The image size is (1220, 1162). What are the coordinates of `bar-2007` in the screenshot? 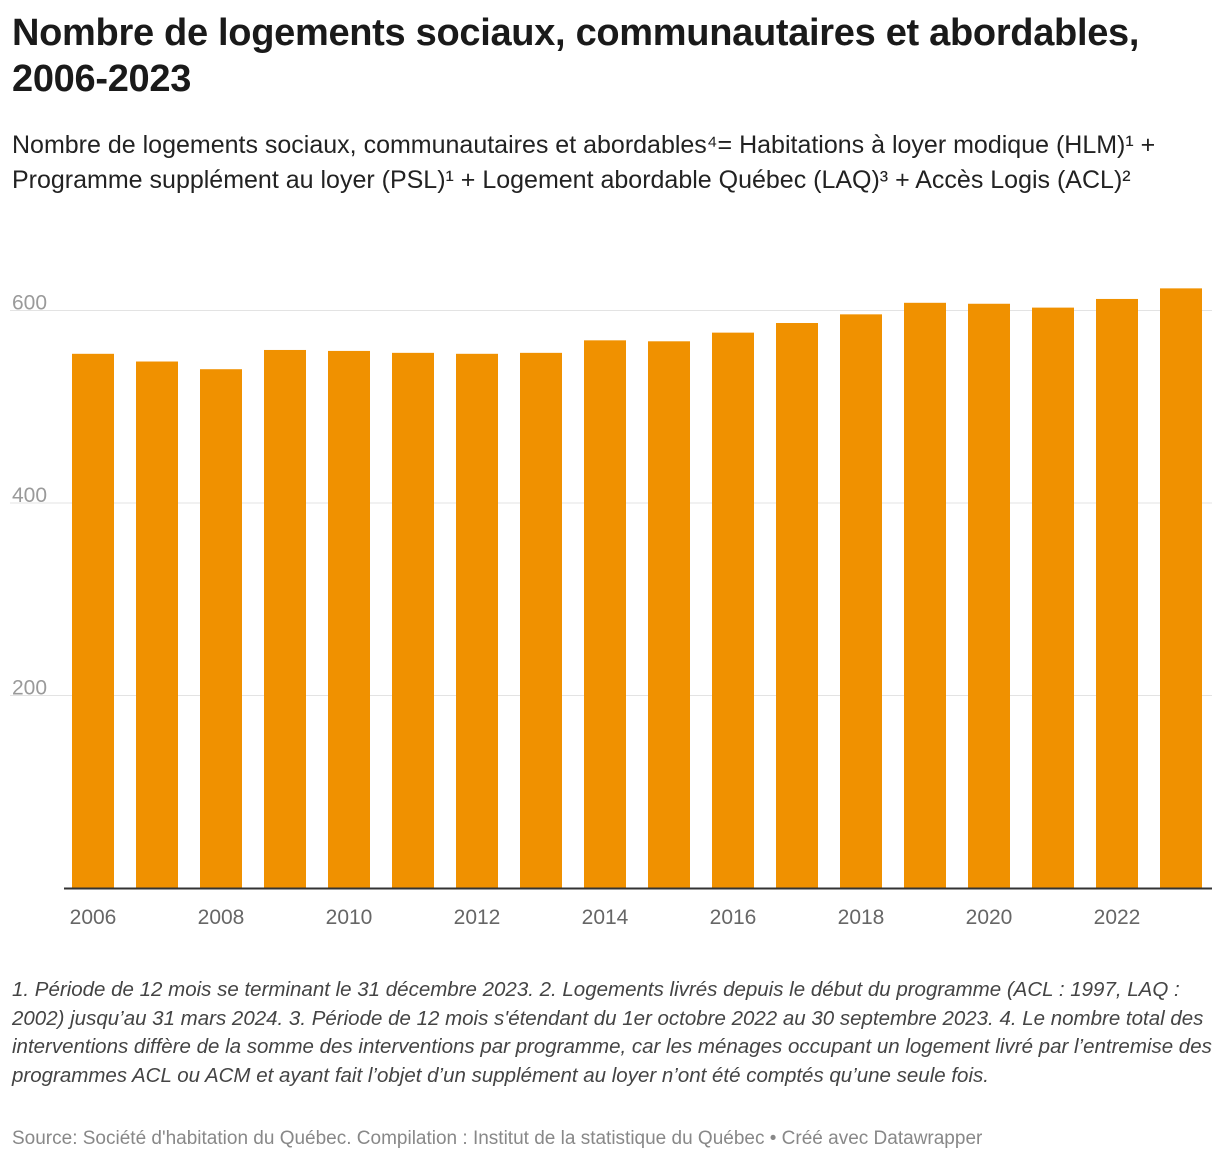 It's located at (157, 624).